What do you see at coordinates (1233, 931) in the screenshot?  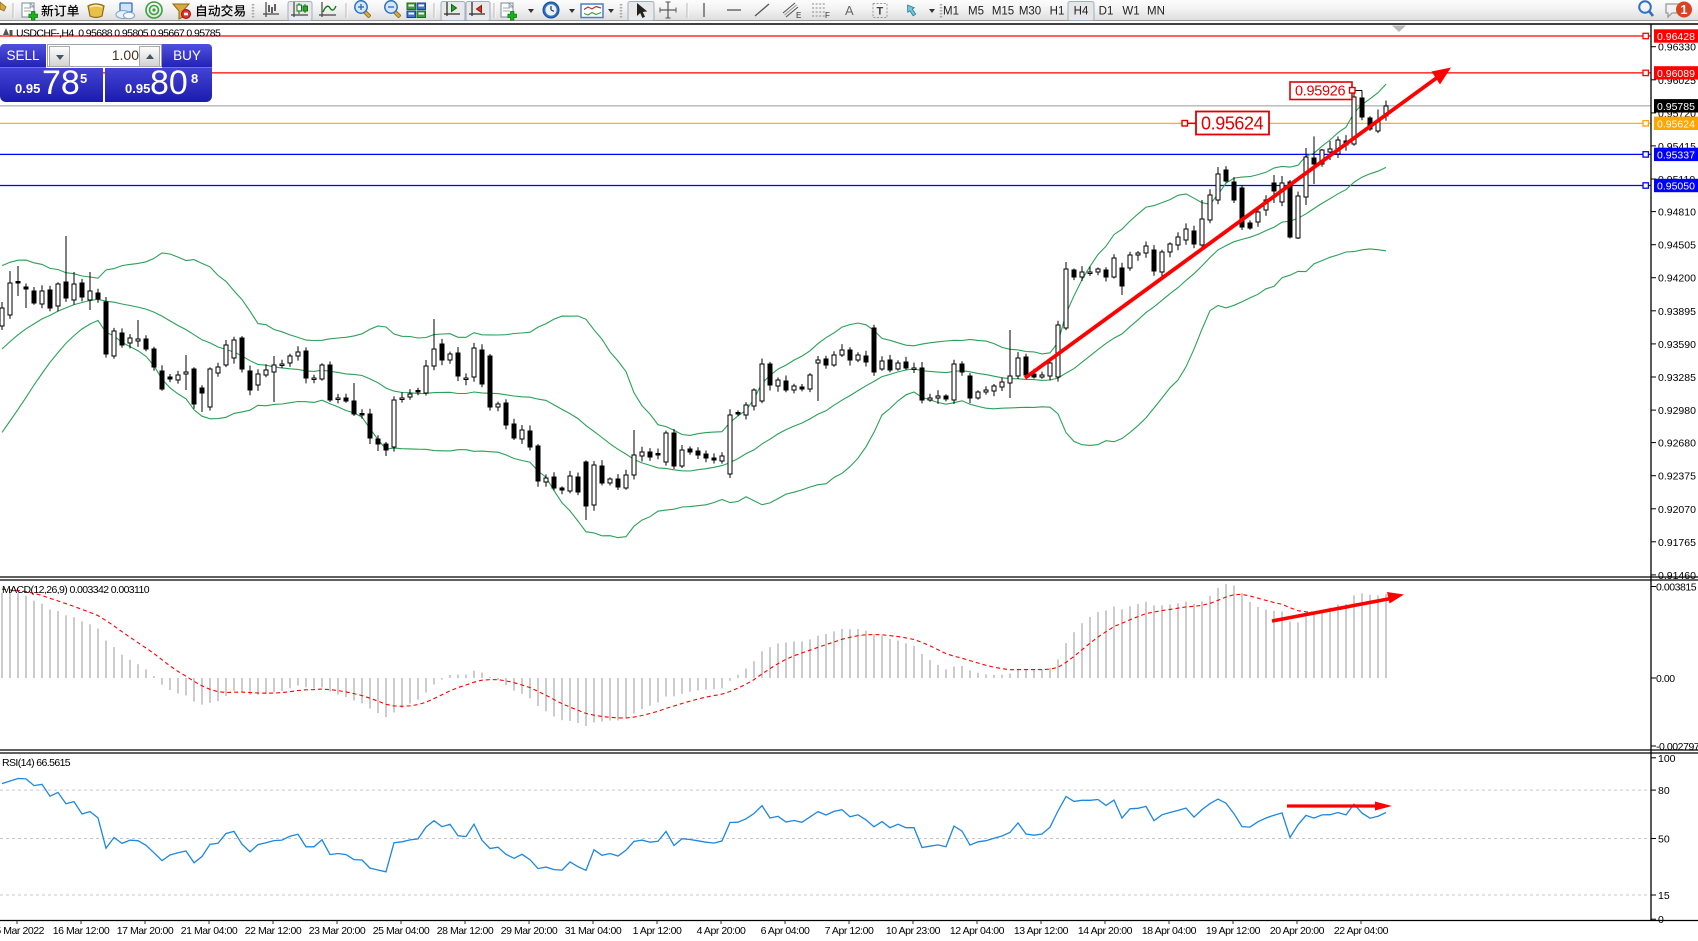 I see `svg-text: 19 Apr 12:00` at bounding box center [1233, 931].